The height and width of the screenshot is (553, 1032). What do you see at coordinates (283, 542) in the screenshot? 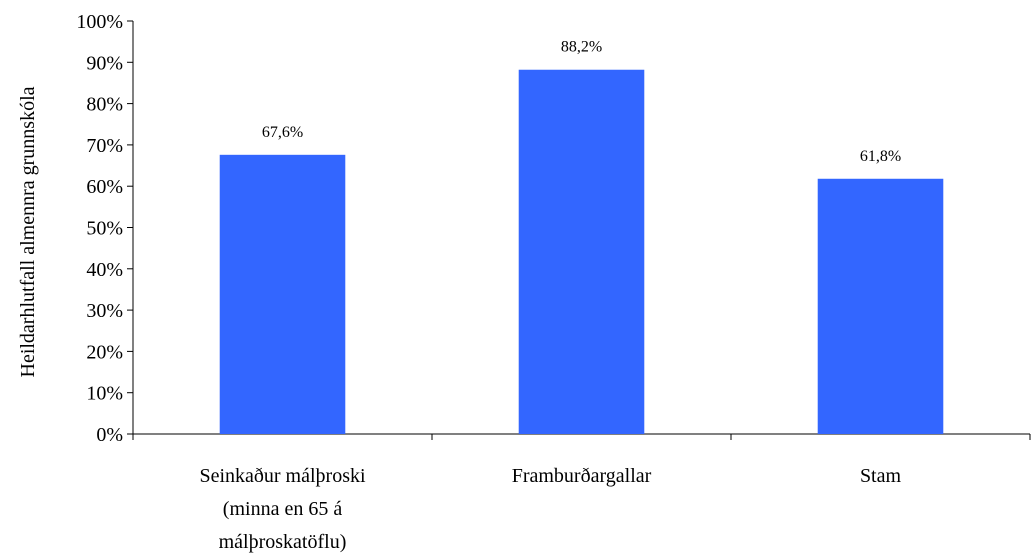
I see `category-label: málþroskatöflu)` at bounding box center [283, 542].